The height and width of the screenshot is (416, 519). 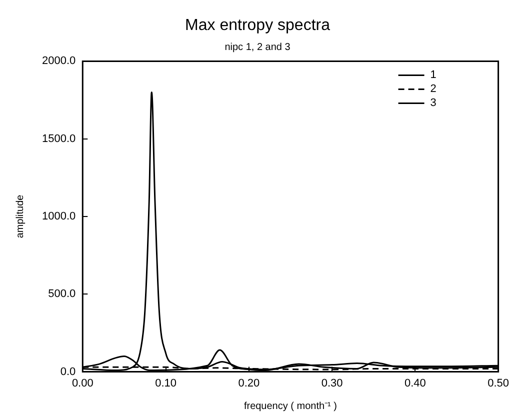 I want to click on y-tick-label: 2000.0, so click(x=59, y=61).